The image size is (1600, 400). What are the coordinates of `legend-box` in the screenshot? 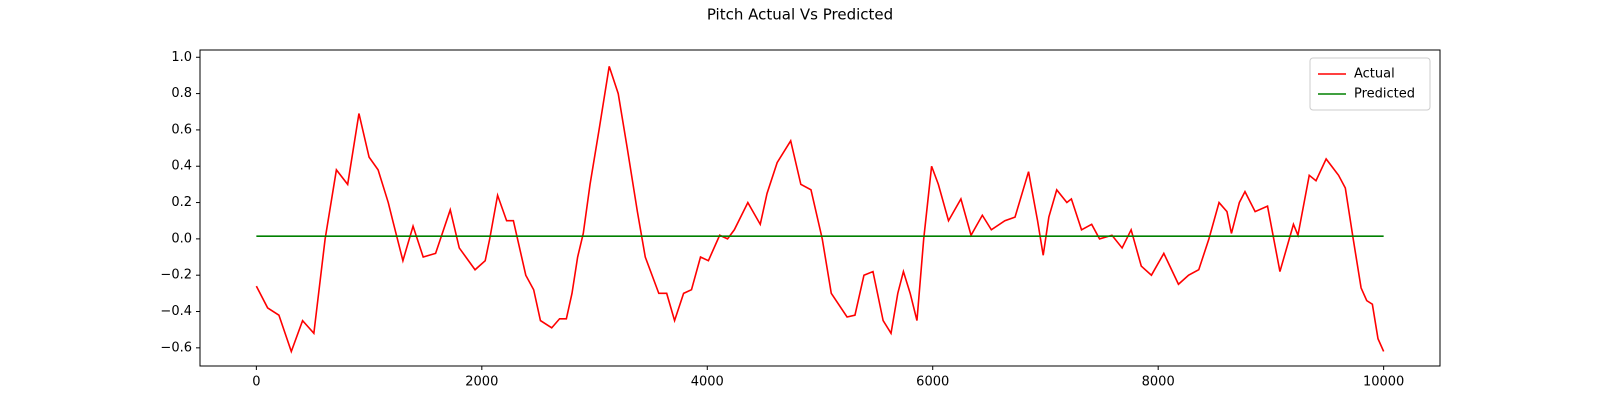 It's located at (1370, 84).